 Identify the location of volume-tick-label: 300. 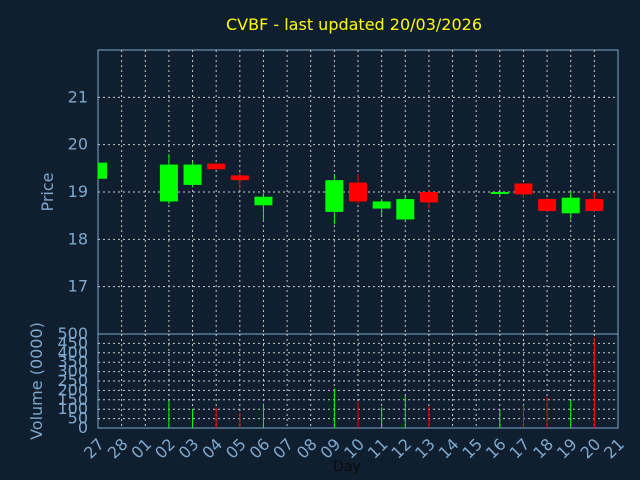
(72, 371).